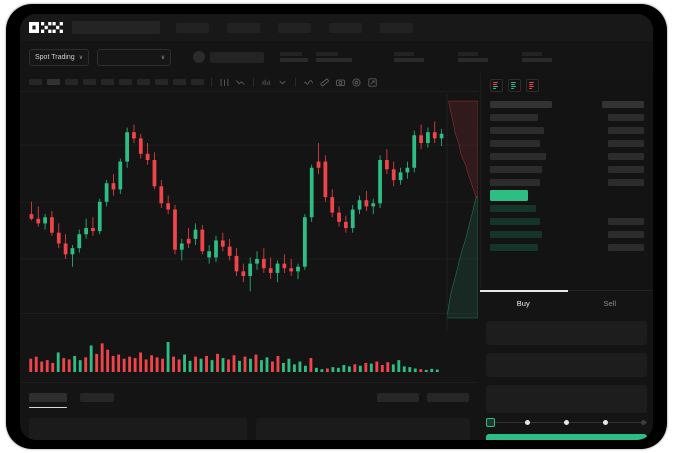 The image size is (673, 453). I want to click on tab-sell: Sell, so click(610, 303).